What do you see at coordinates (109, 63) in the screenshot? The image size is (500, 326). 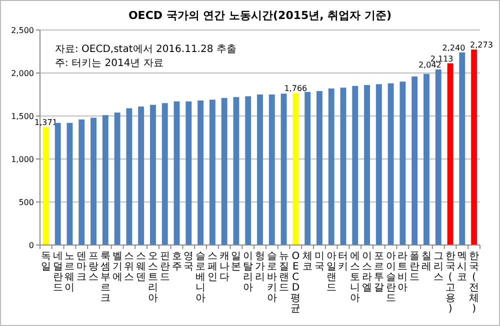 I see `annotation: 주: 터키는 2014년 자료` at bounding box center [109, 63].